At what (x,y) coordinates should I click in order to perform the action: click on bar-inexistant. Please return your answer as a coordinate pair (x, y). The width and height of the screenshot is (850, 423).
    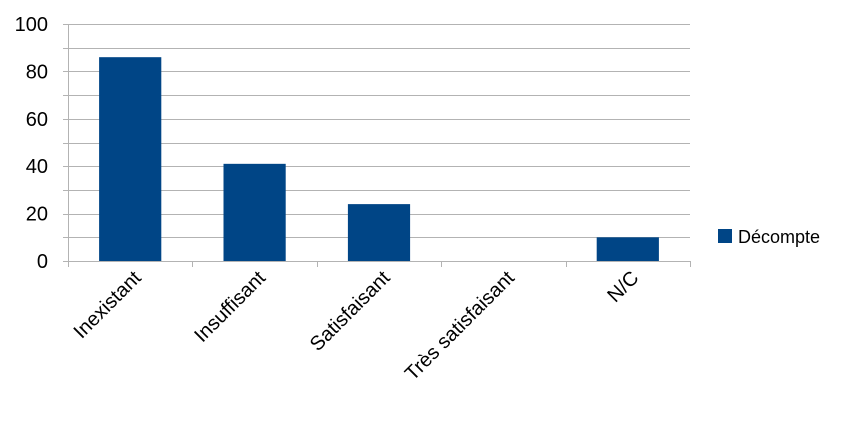
    Looking at the image, I should click on (130, 159).